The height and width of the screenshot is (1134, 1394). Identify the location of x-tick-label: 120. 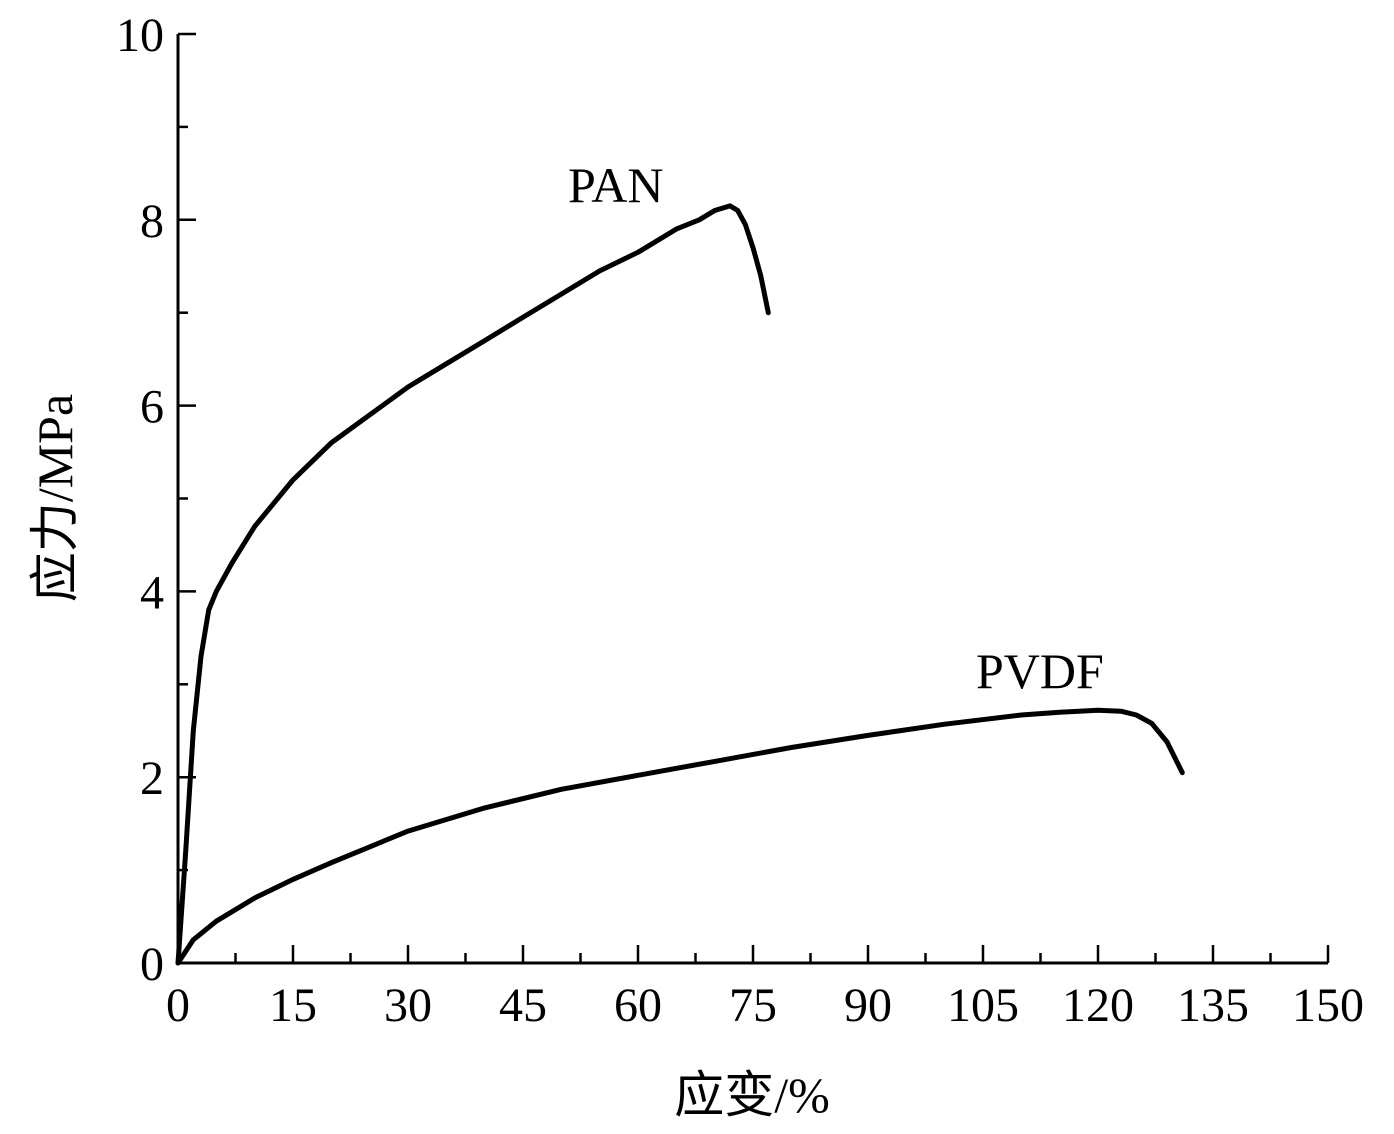
(1098, 1005).